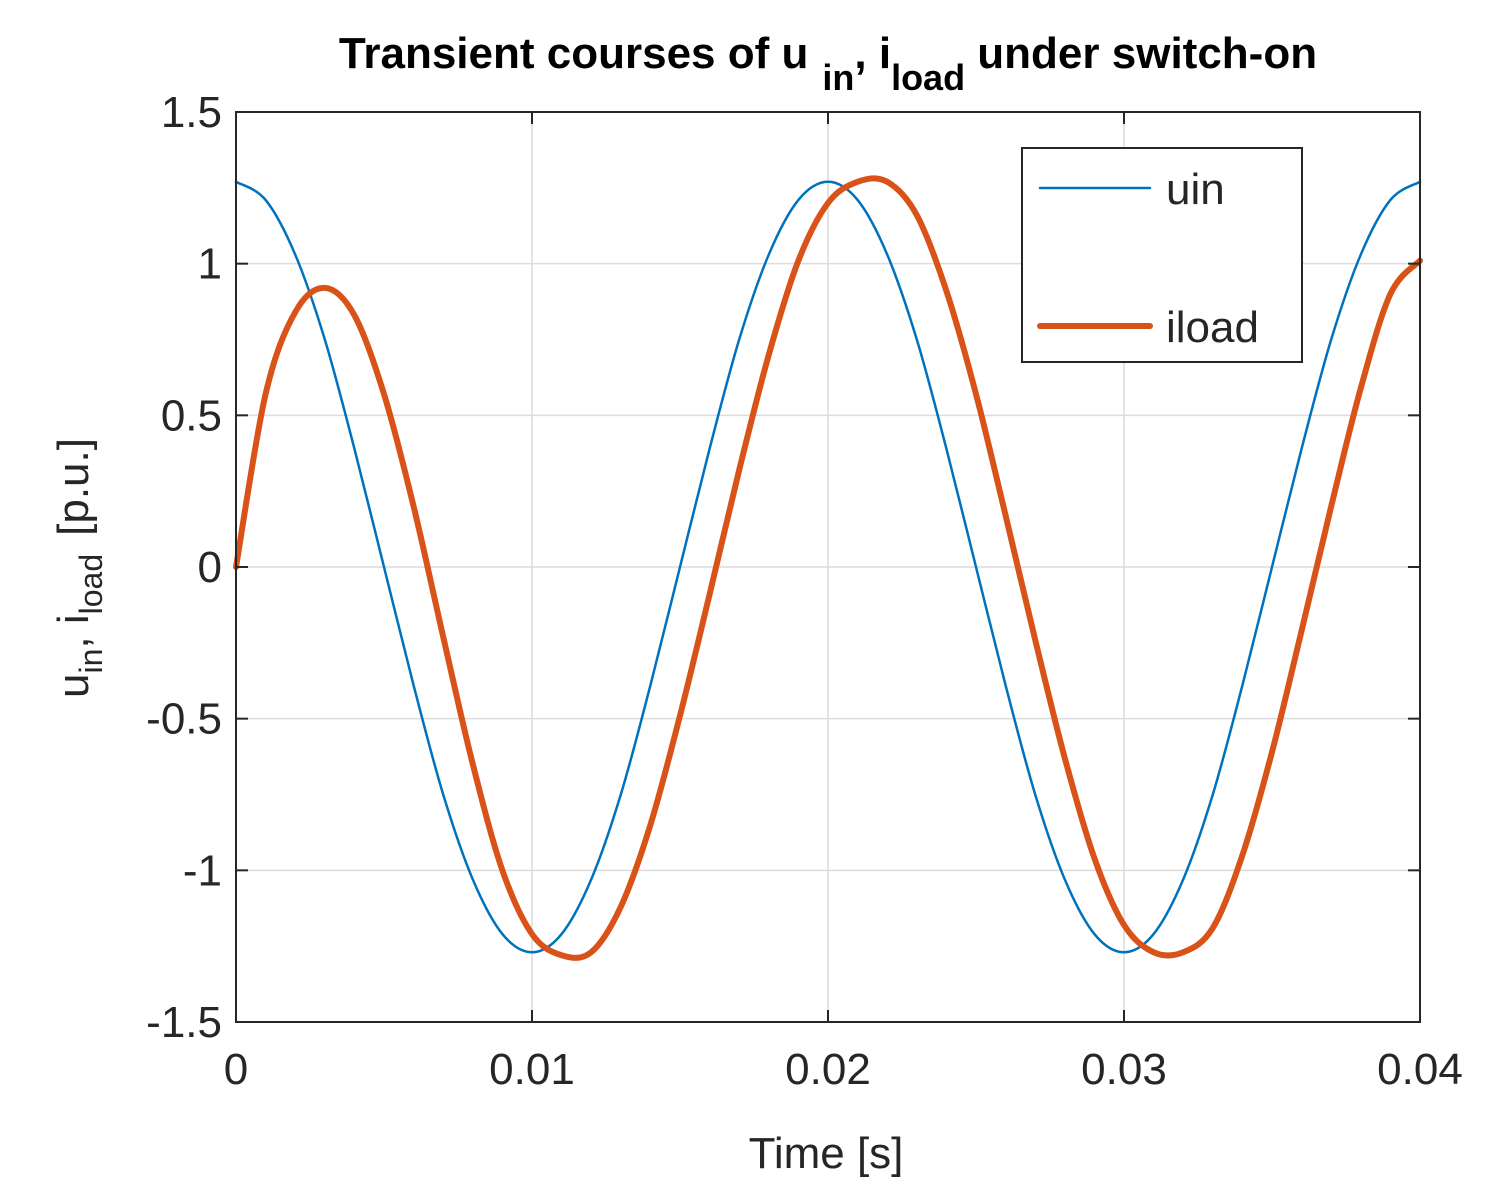  What do you see at coordinates (826, 1153) in the screenshot?
I see `x-axis-label: Time [s]` at bounding box center [826, 1153].